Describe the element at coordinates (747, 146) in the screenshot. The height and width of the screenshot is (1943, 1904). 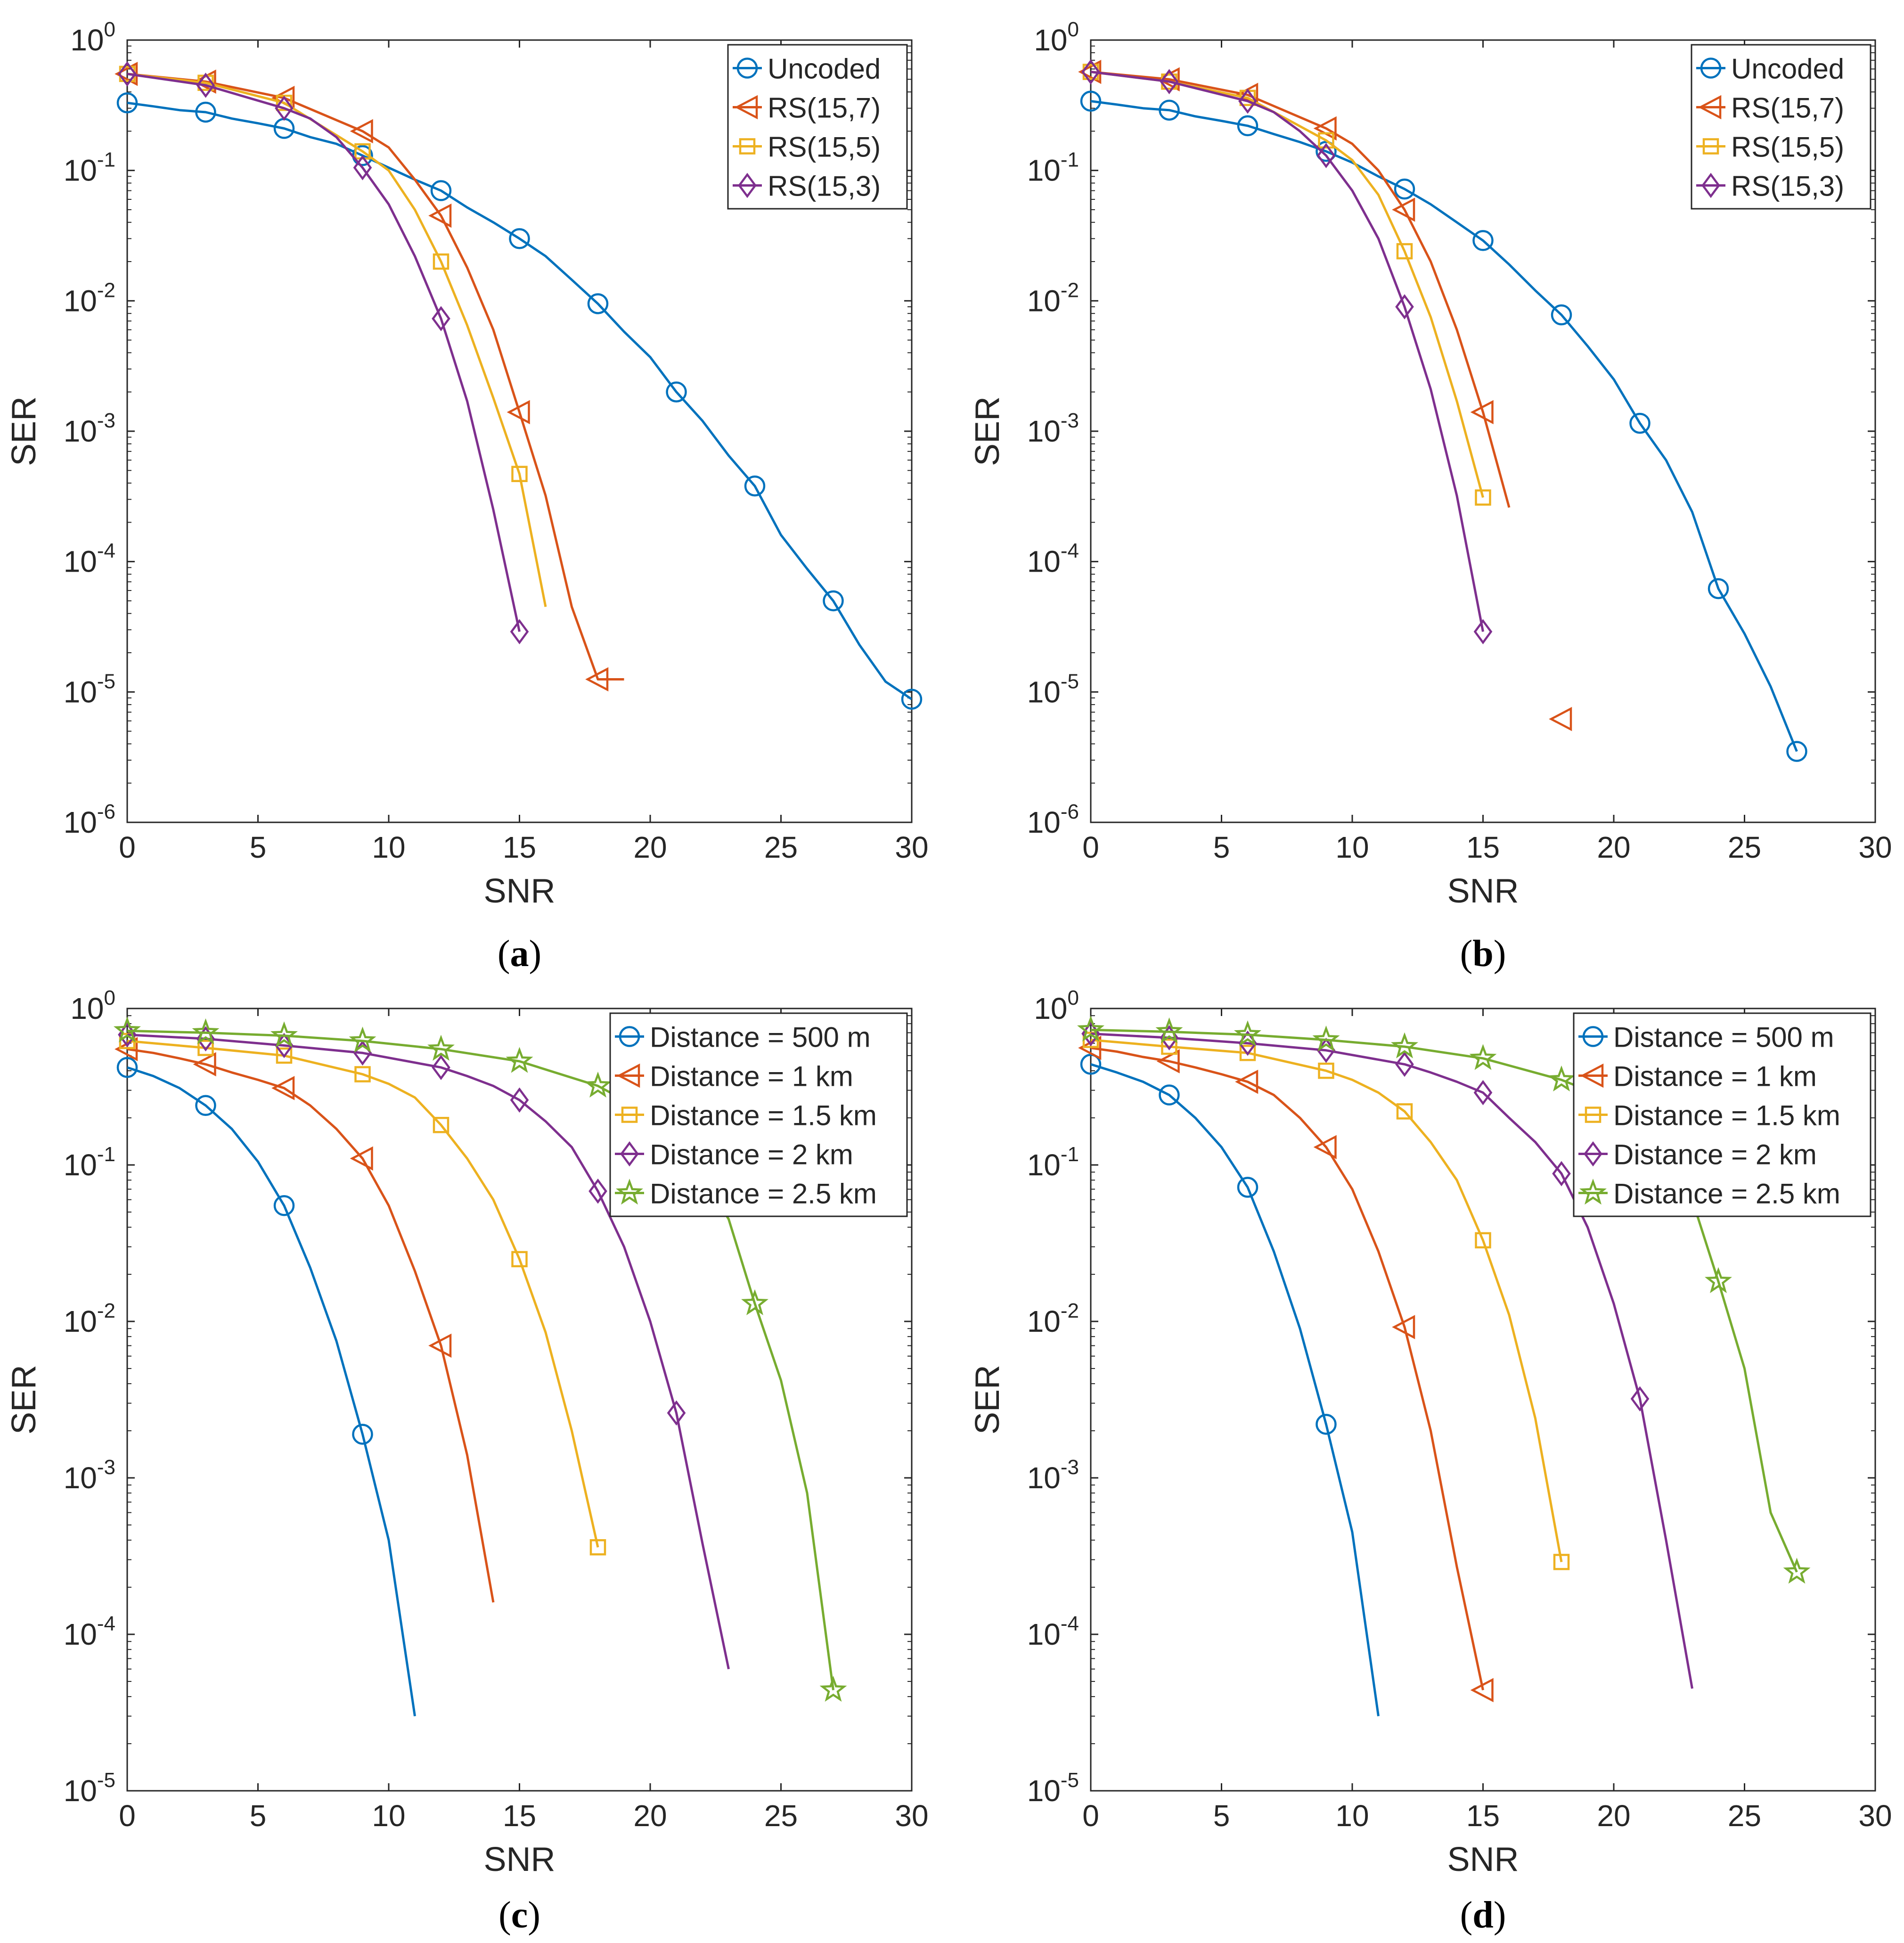
I see `legend-square-marker` at that location.